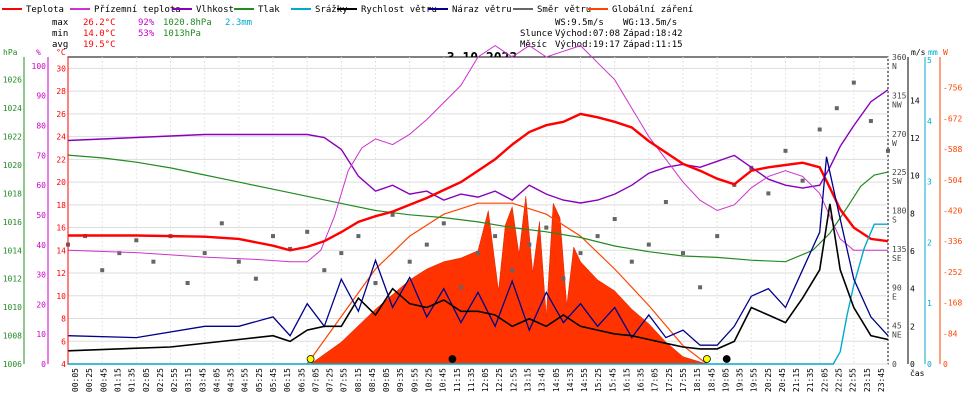 The image size is (966, 404). I want to click on marker-sunrise, so click(310, 359).